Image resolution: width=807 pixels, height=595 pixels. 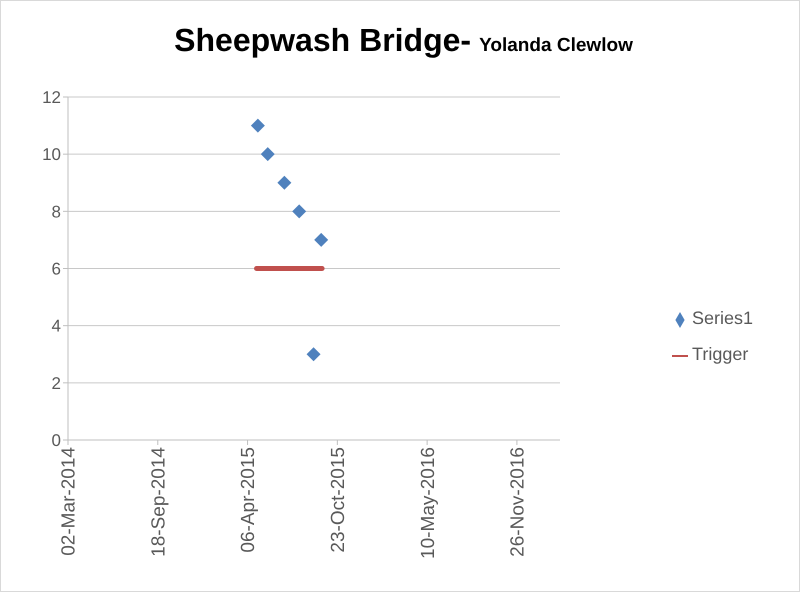 What do you see at coordinates (69, 501) in the screenshot?
I see `x-tick-label: 02-Mar-2014` at bounding box center [69, 501].